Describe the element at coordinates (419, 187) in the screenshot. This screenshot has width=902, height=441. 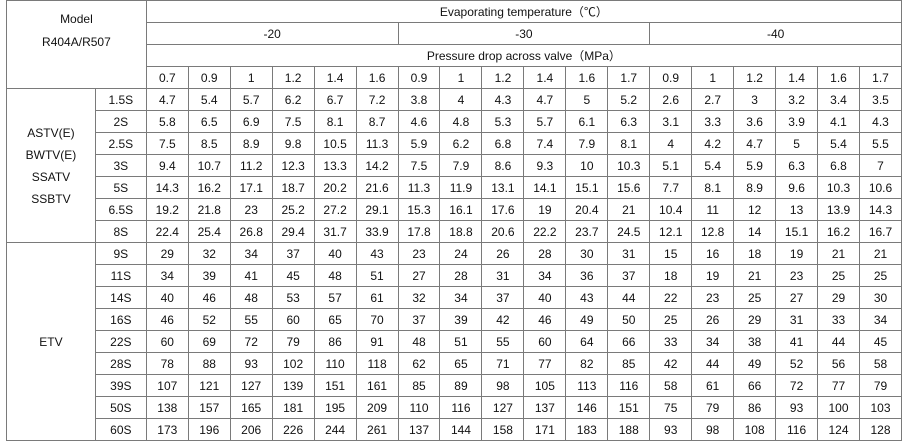
I see `capacity-value: 11.3` at that location.